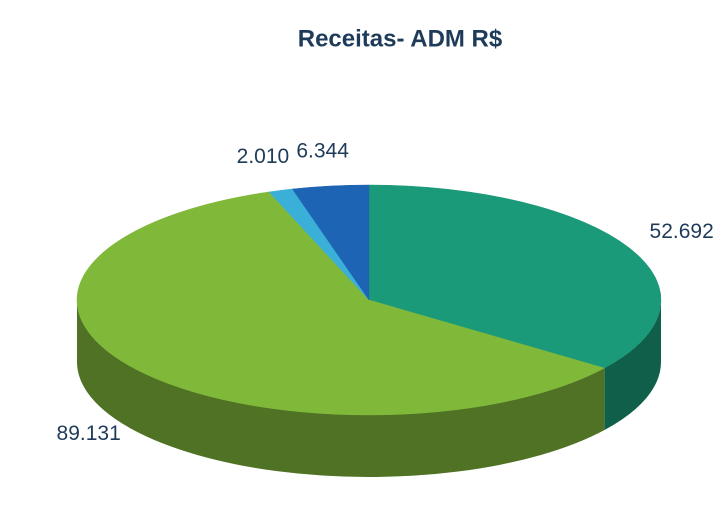 This screenshot has width=715, height=530. I want to click on data-label: 2.010, so click(263, 156).